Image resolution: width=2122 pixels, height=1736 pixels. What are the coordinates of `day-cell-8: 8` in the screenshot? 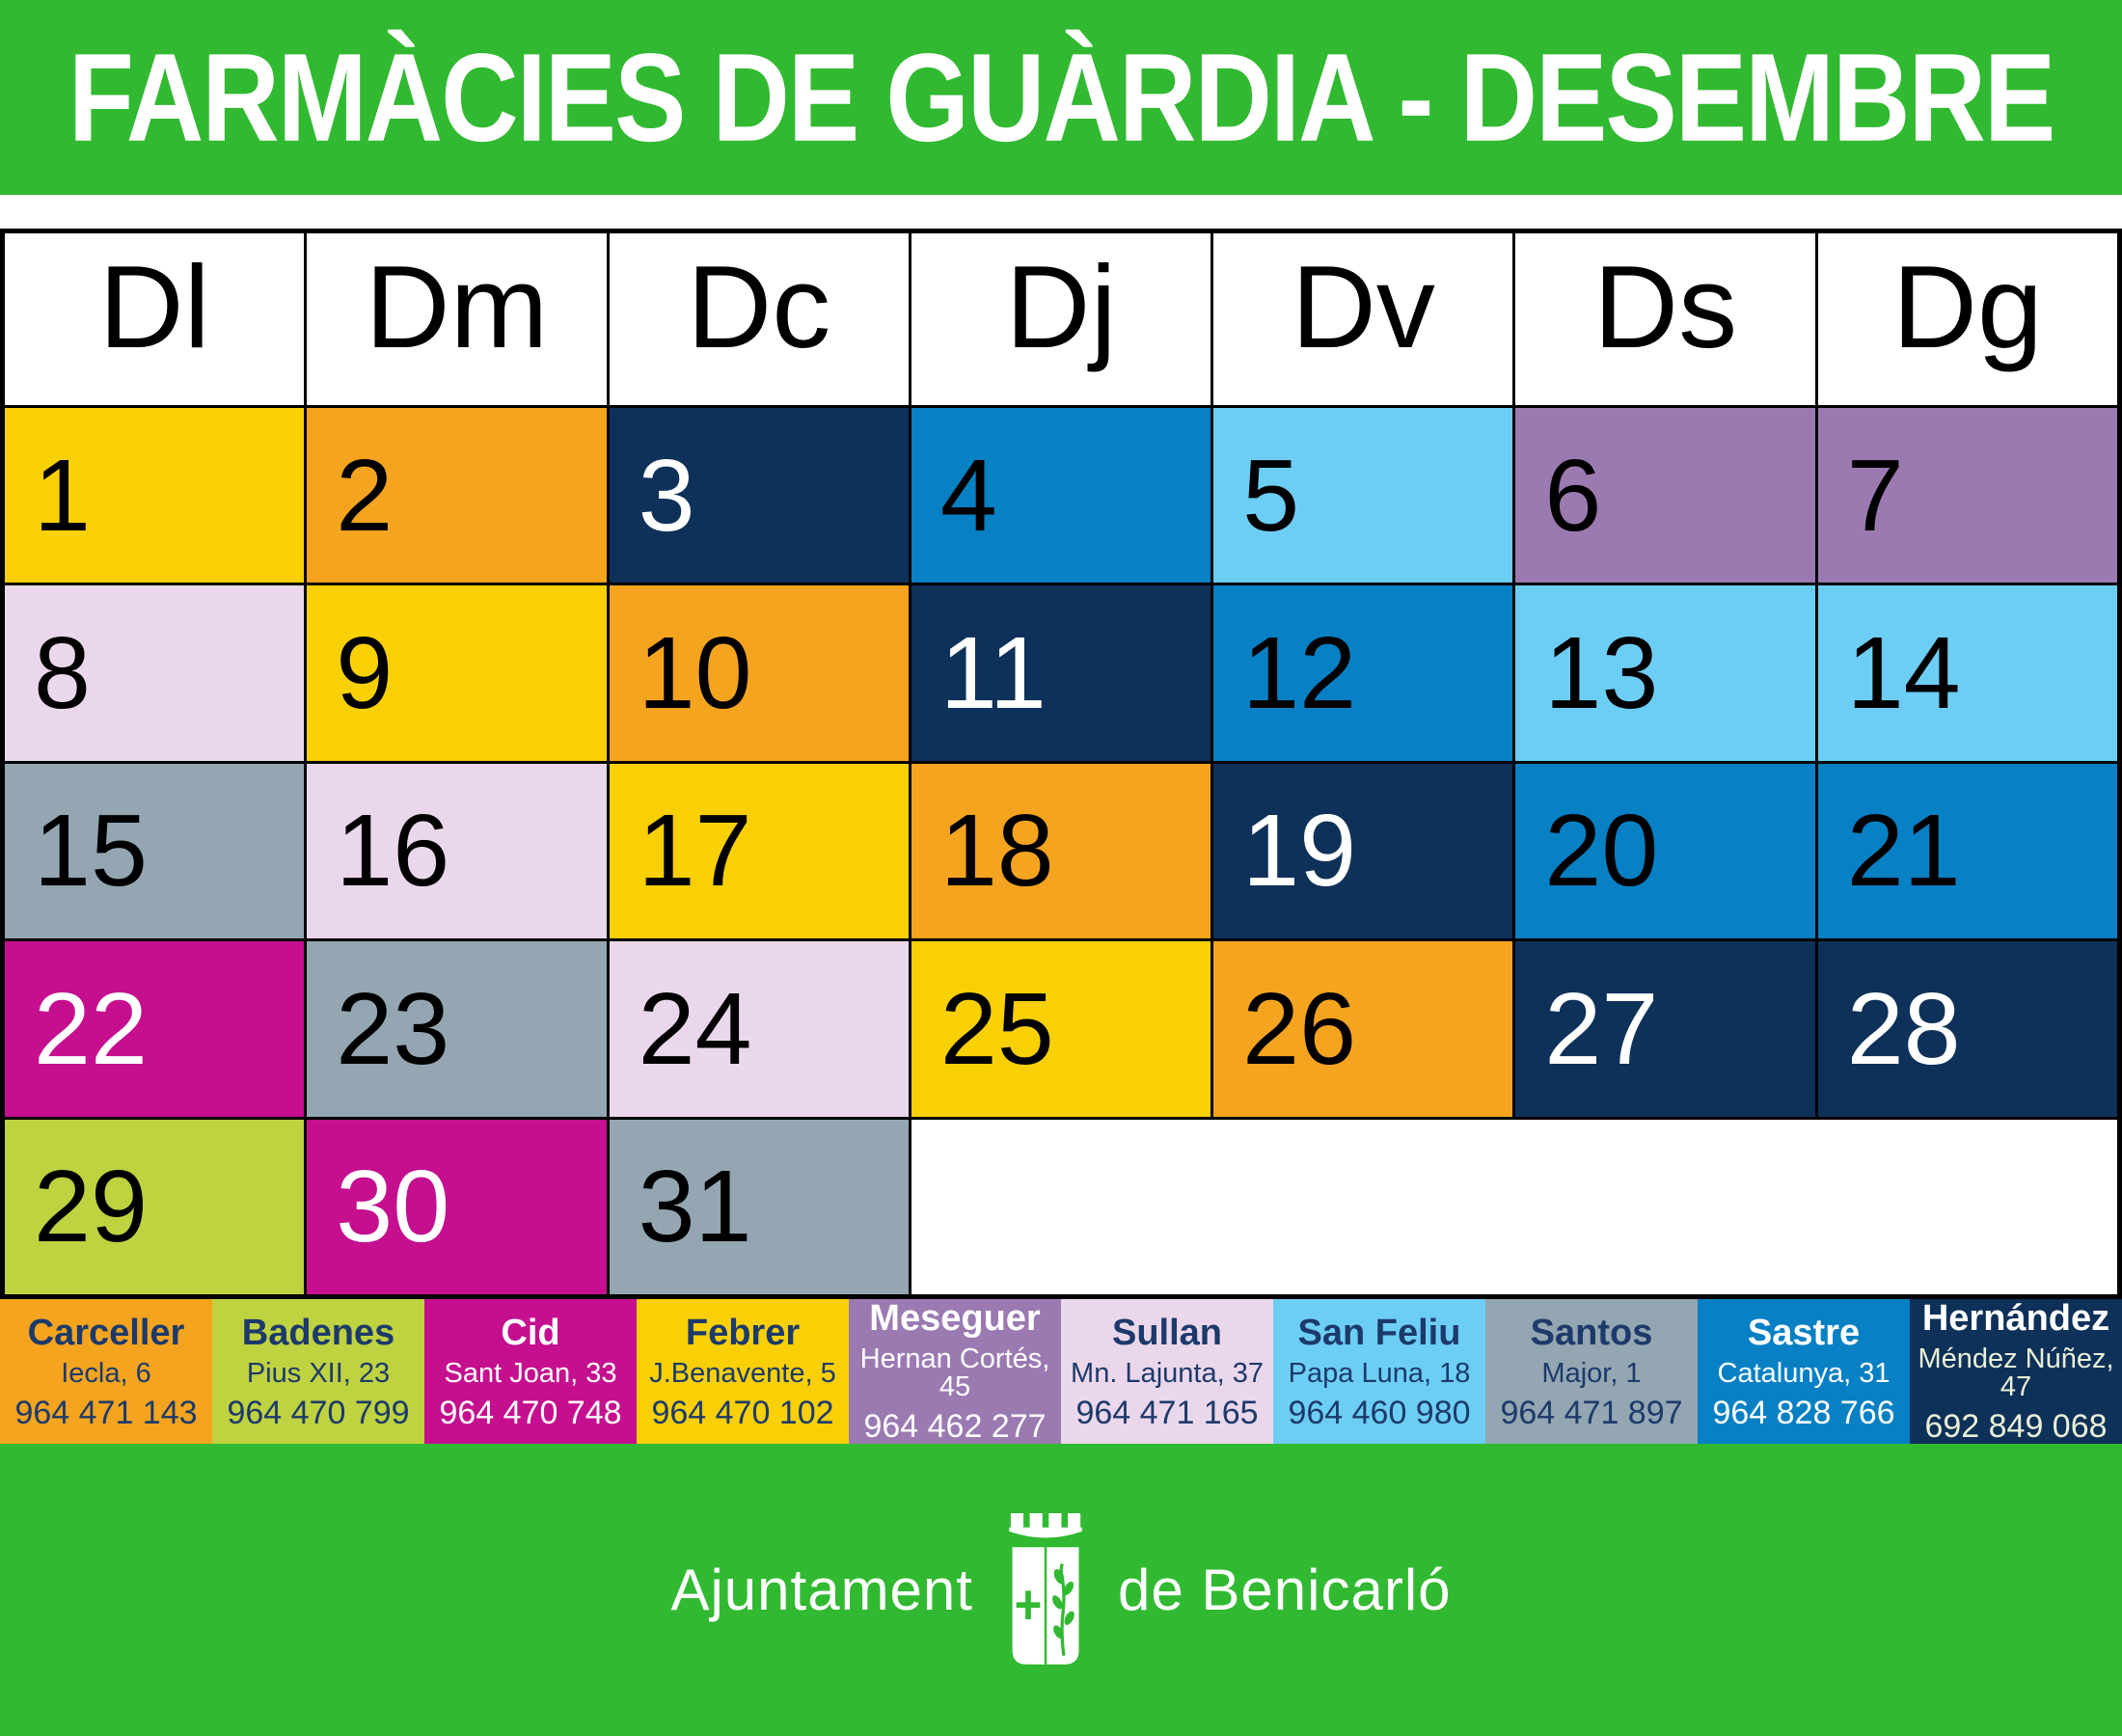 It's located at (155, 673).